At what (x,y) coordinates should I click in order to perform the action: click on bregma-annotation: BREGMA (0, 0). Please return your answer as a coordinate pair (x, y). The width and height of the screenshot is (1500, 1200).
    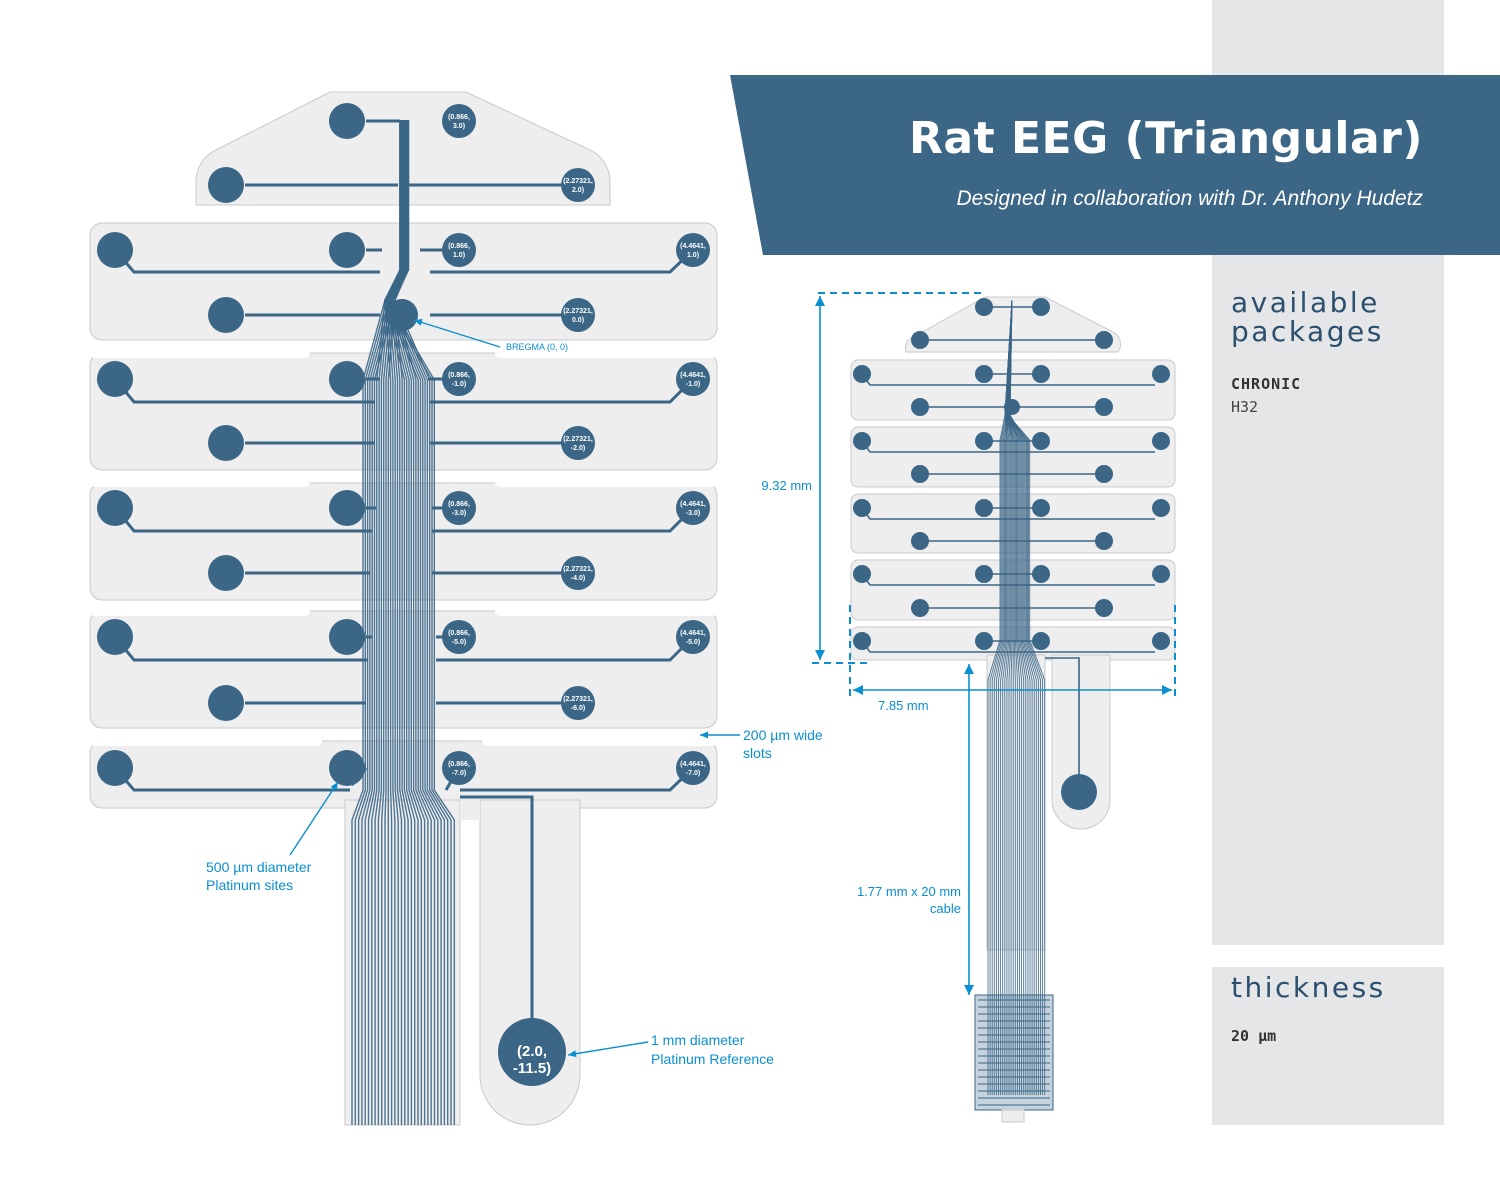
    Looking at the image, I should click on (537, 347).